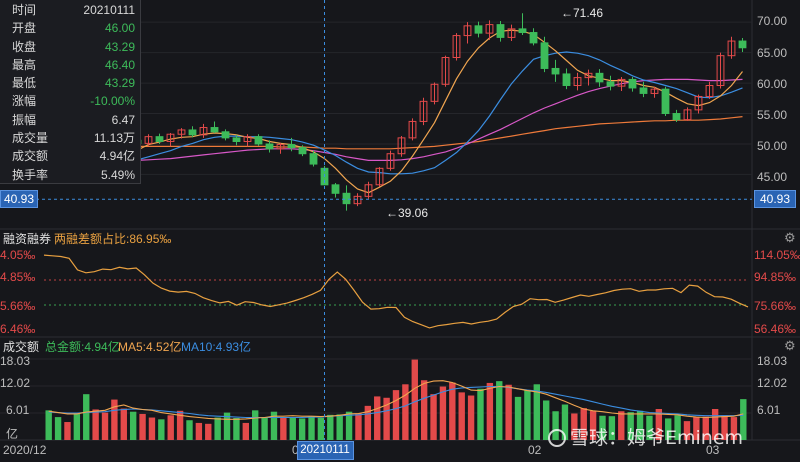 The height and width of the screenshot is (462, 800). Describe the element at coordinates (216, 347) in the screenshot. I see `turnover-legend-ma10: MA10:4.93亿` at that location.